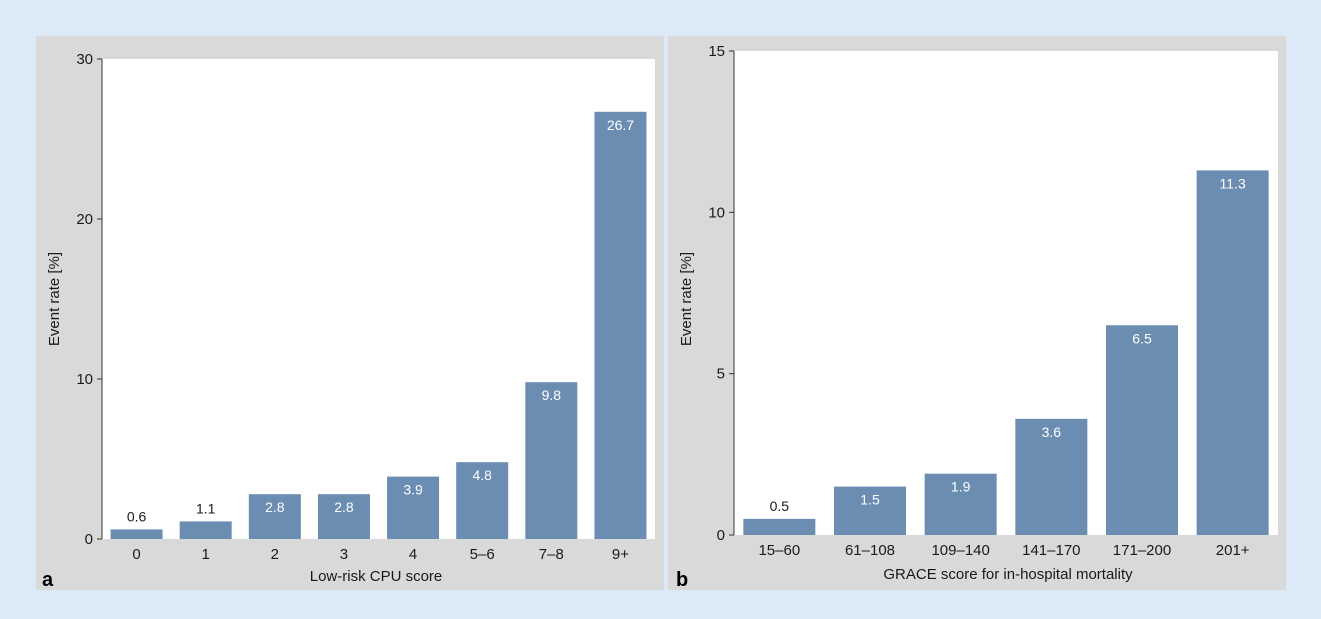 The height and width of the screenshot is (619, 1321). What do you see at coordinates (48, 580) in the screenshot?
I see `panel-label: a` at bounding box center [48, 580].